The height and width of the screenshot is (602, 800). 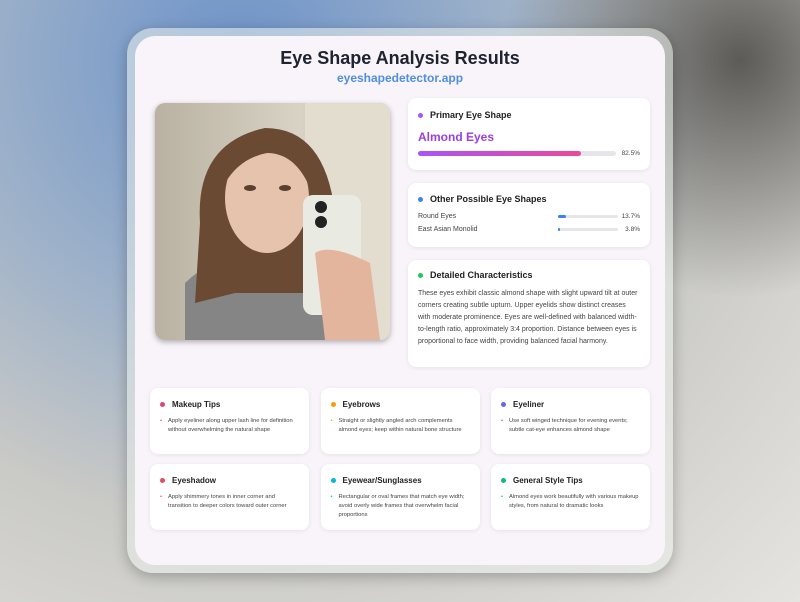 I want to click on tip-title: General Style Tips, so click(x=548, y=480).